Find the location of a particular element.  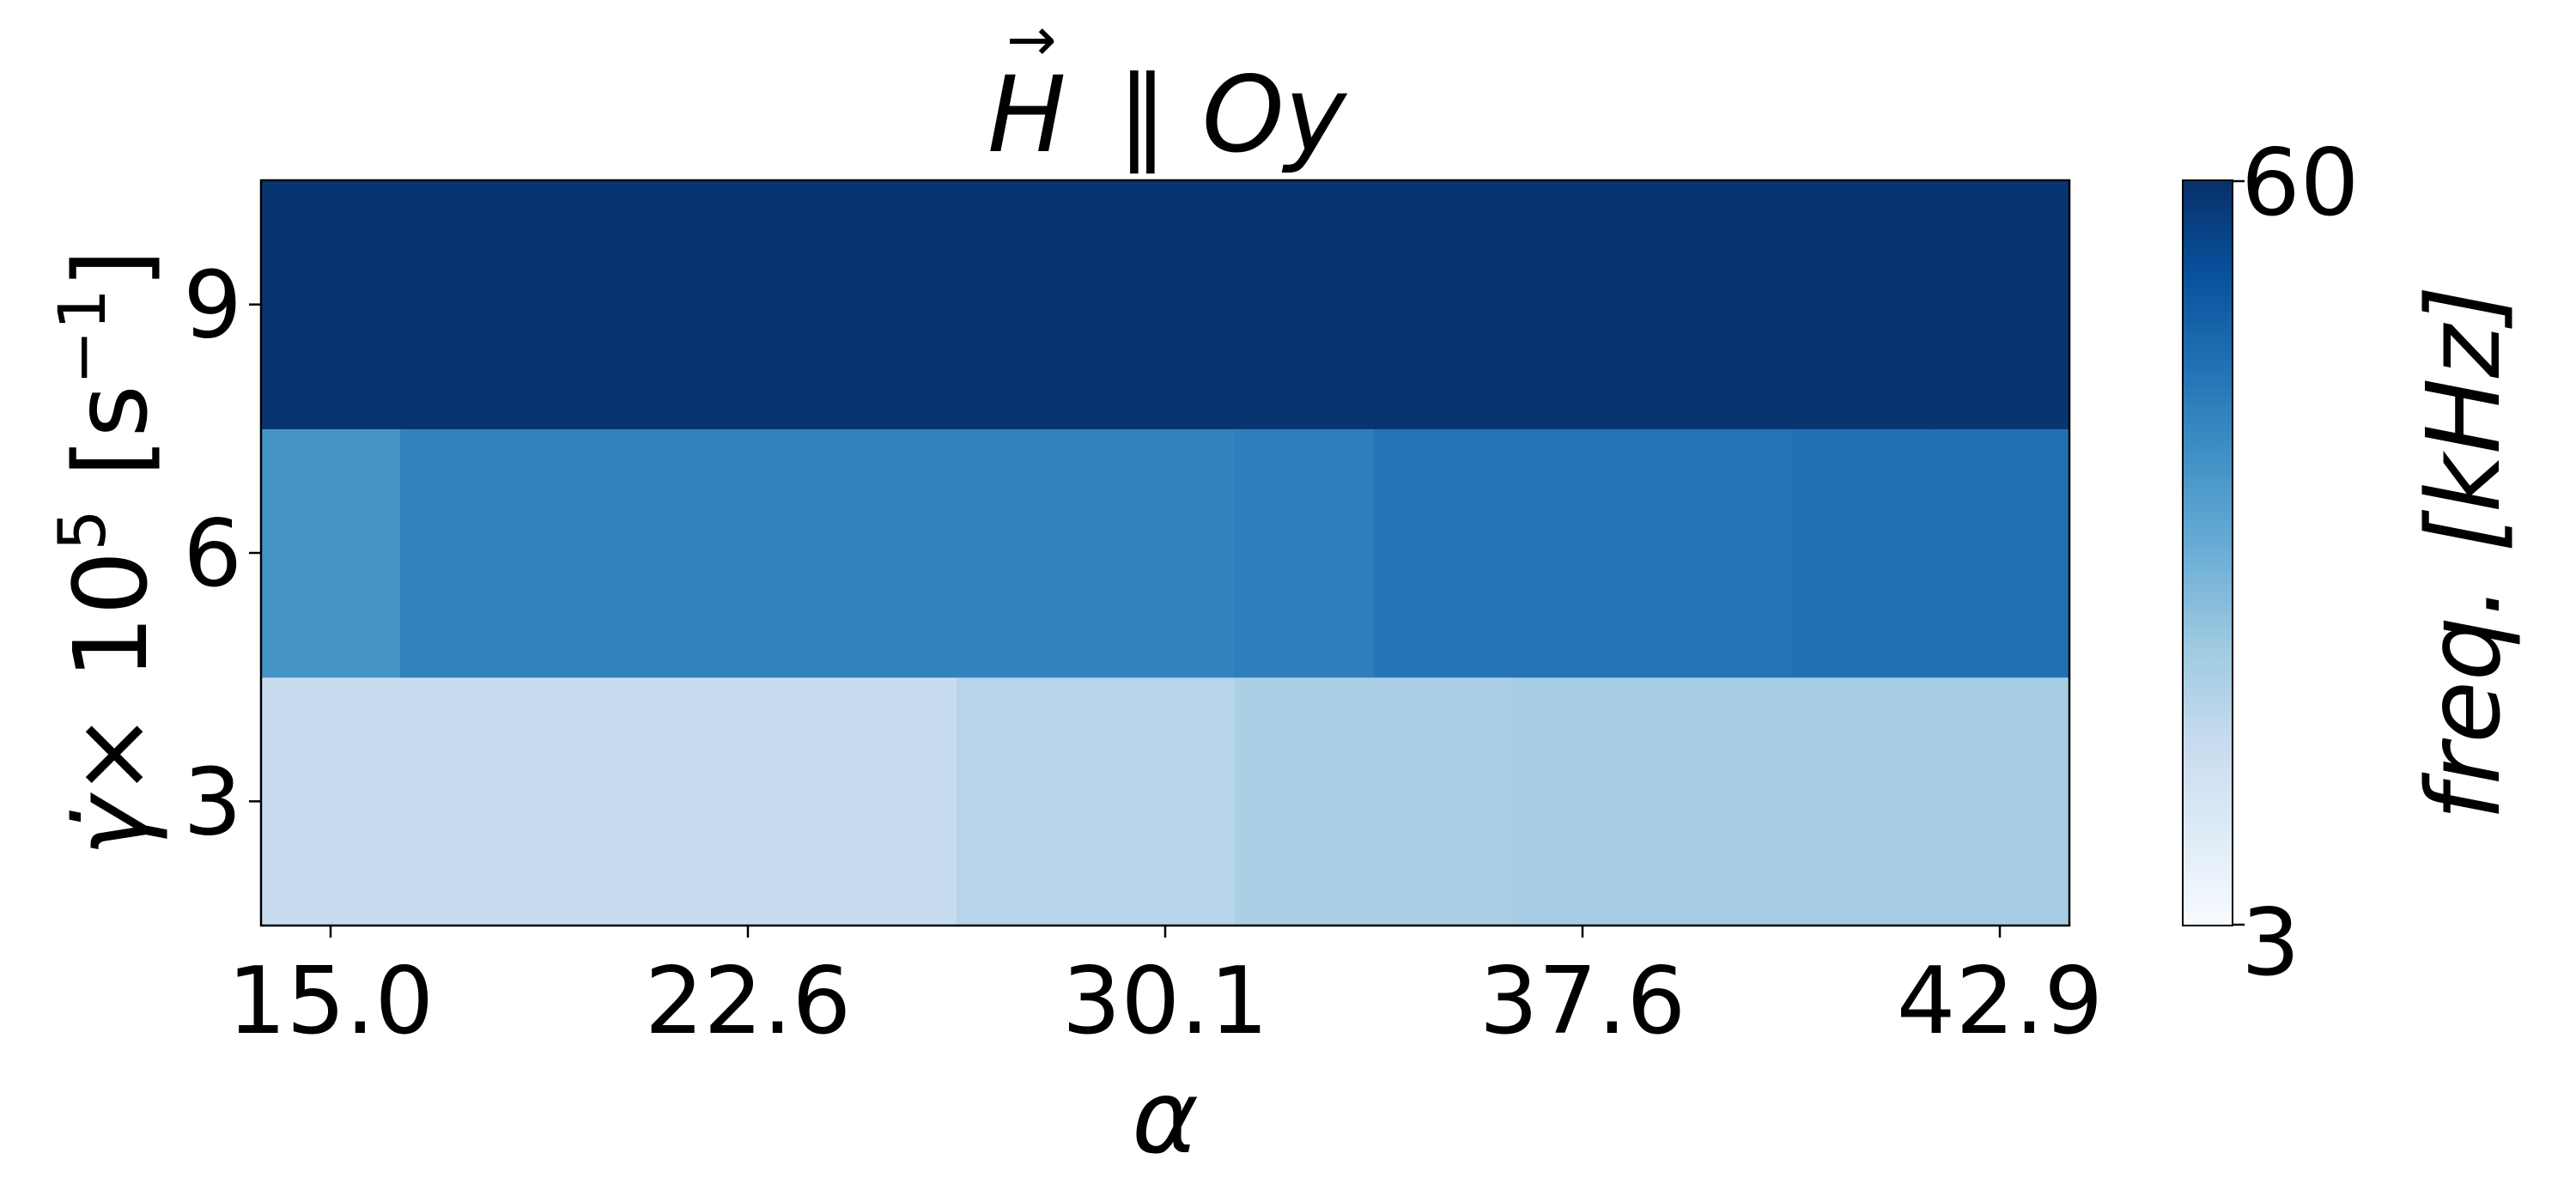

heatmap-cell-r9-c7 is located at coordinates (1305, 304).